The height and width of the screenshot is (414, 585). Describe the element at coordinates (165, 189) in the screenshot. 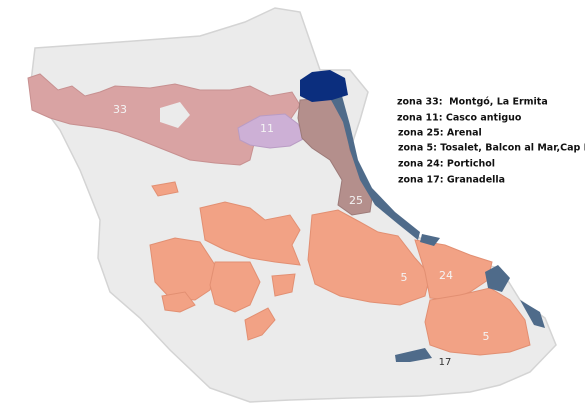

I see `zone-g` at that location.